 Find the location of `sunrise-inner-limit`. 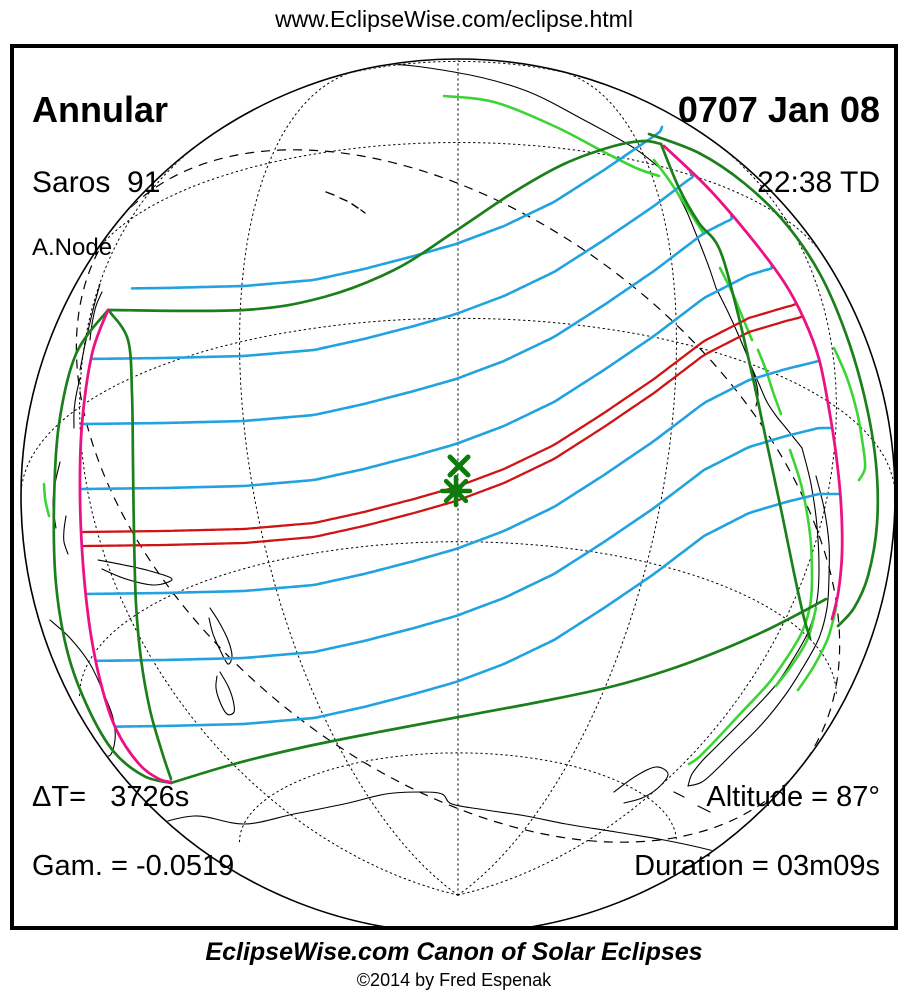

sunrise-inner-limit is located at coordinates (140, 545).